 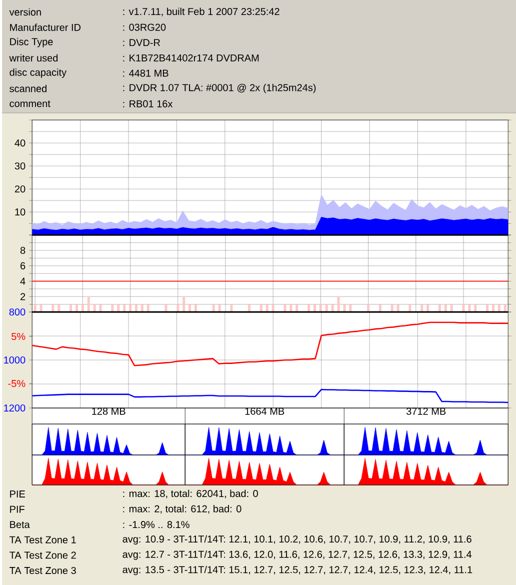 What do you see at coordinates (426, 411) in the screenshot?
I see `chart-title: 3712 MB` at bounding box center [426, 411].